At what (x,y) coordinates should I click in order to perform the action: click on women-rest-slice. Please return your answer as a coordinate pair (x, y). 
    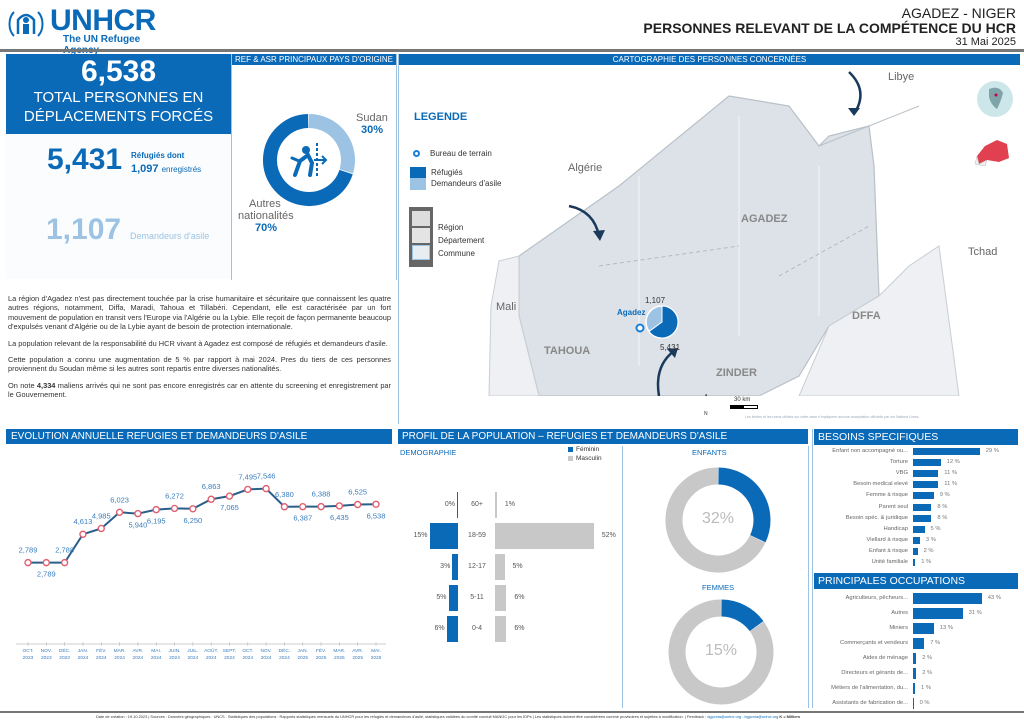
    Looking at the image, I should click on (721, 652).